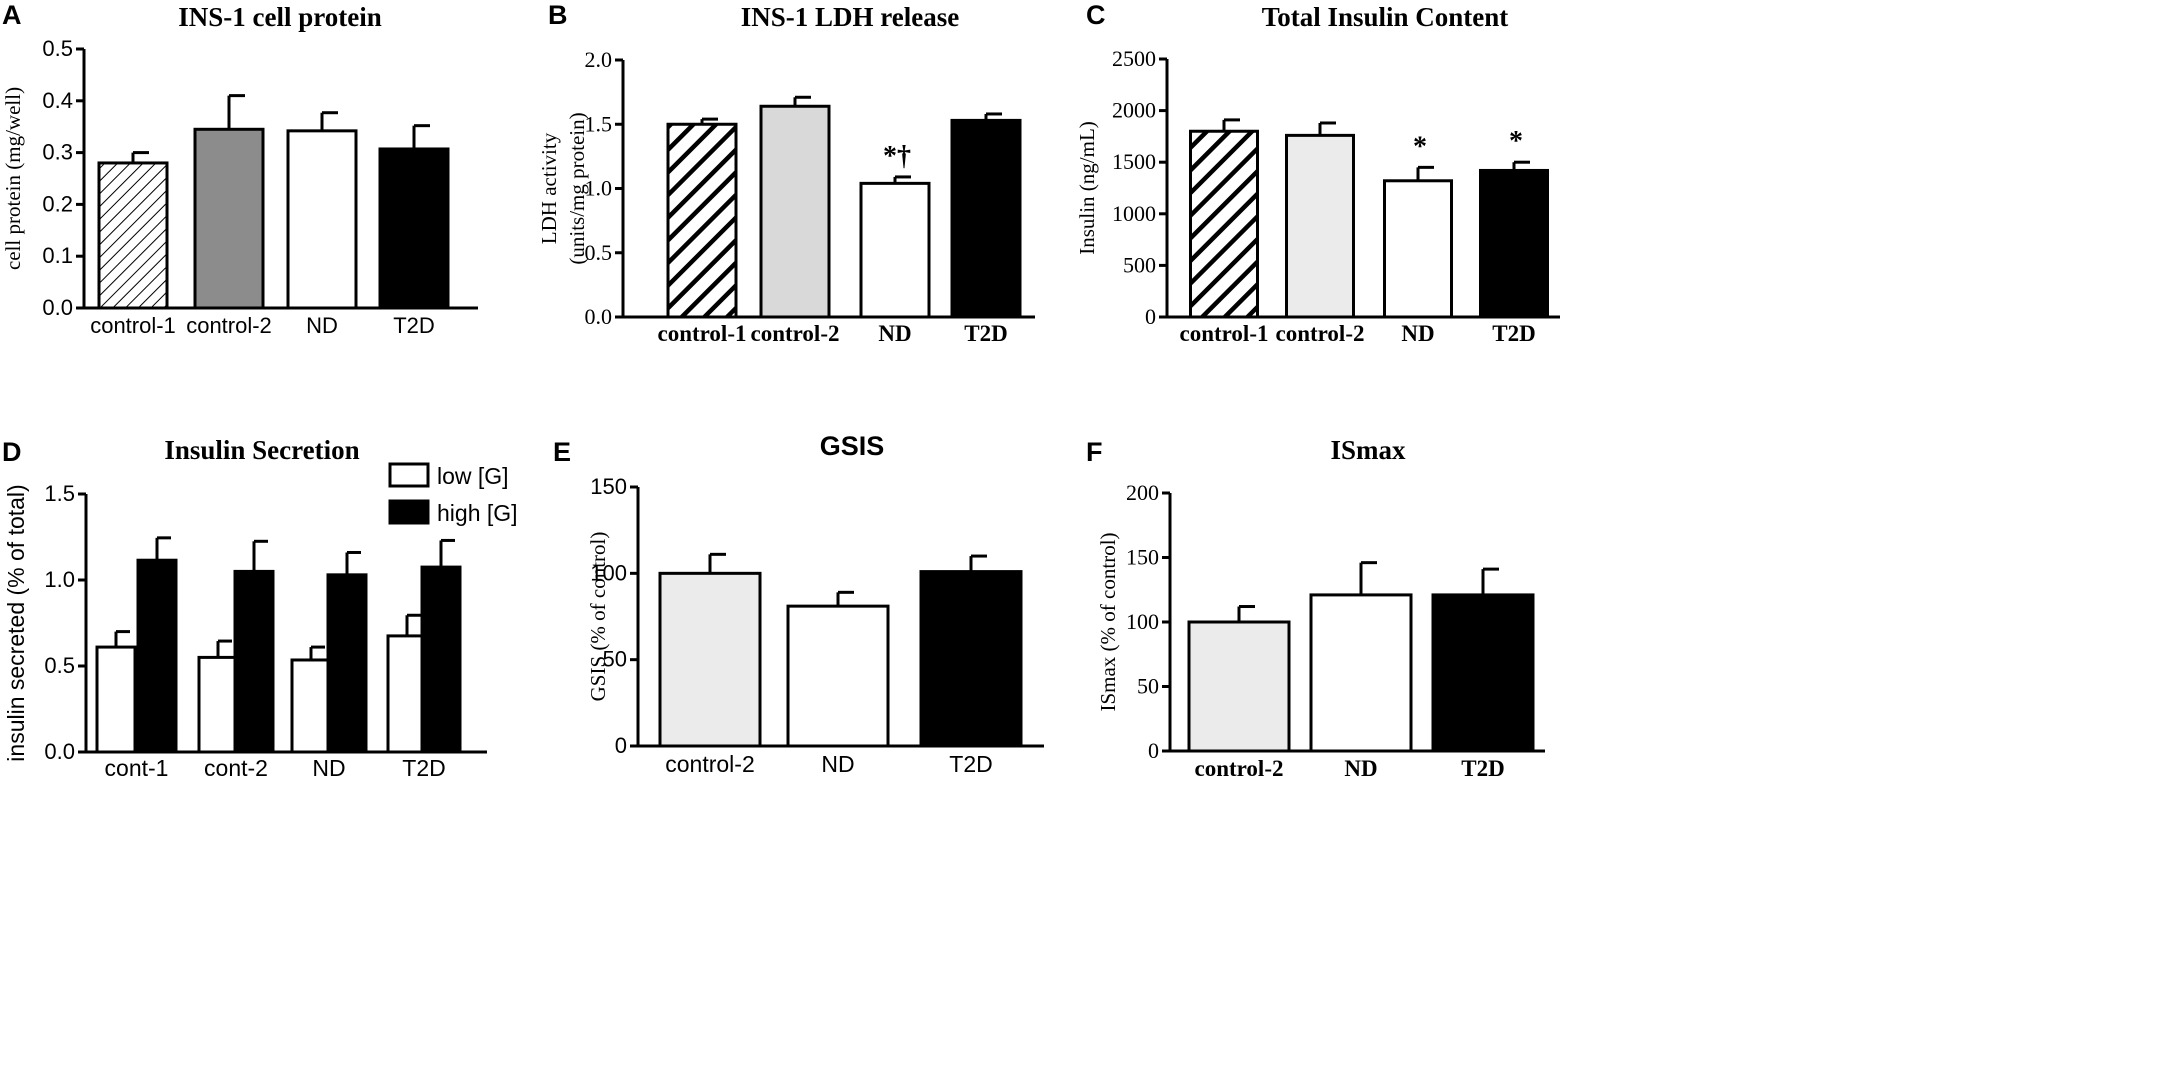 The width and height of the screenshot is (2164, 1076). What do you see at coordinates (1094, 452) in the screenshot?
I see `panel-letter: F` at bounding box center [1094, 452].